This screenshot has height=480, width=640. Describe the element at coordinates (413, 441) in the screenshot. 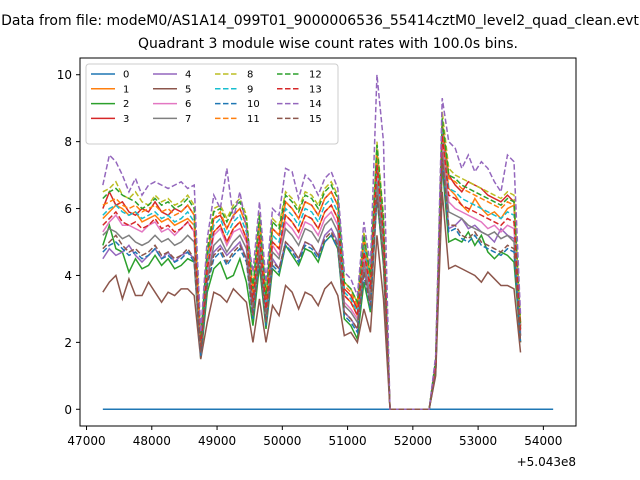

I see `x-tick-label: 52000` at that location.